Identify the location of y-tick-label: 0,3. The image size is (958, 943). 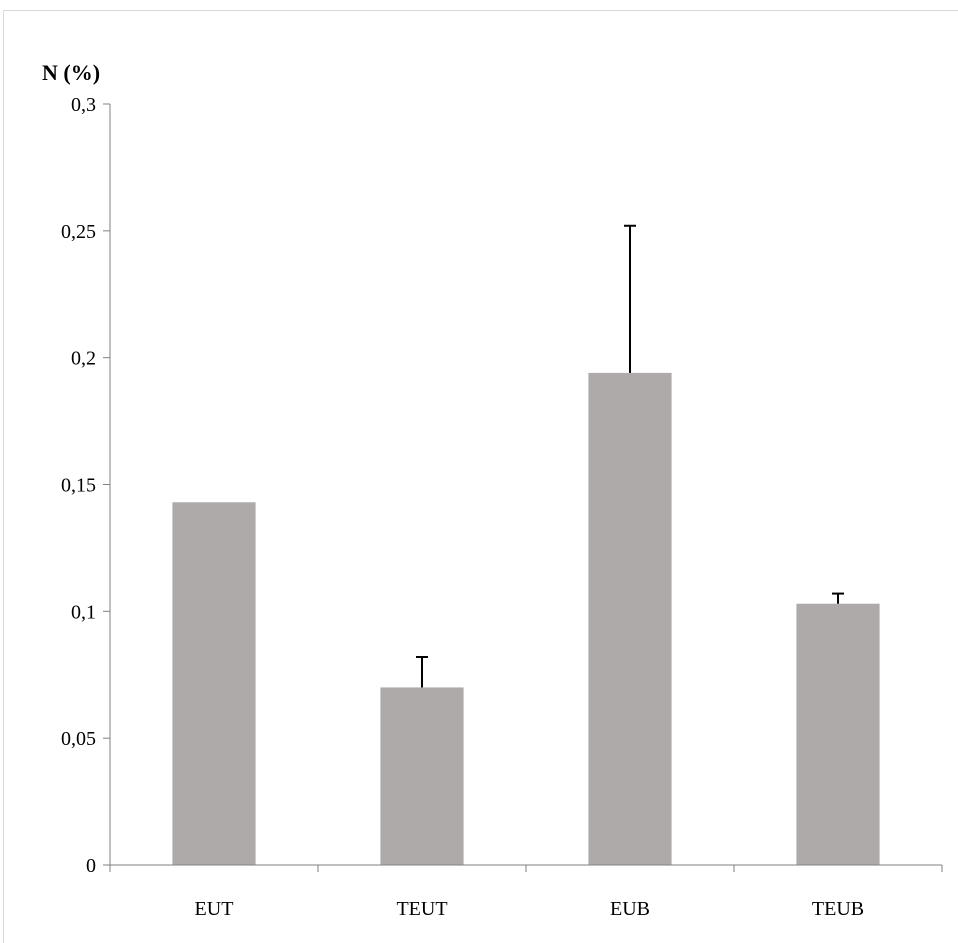
(83, 105).